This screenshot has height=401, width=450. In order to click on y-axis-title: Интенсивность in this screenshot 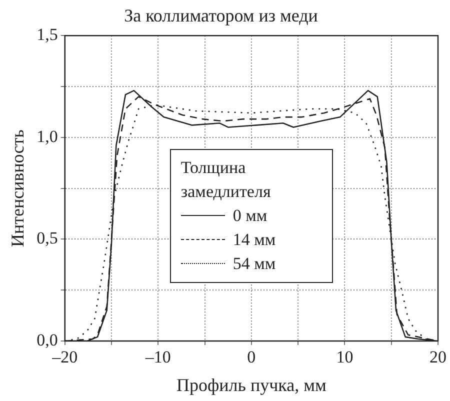, I will do `click(18, 188)`.